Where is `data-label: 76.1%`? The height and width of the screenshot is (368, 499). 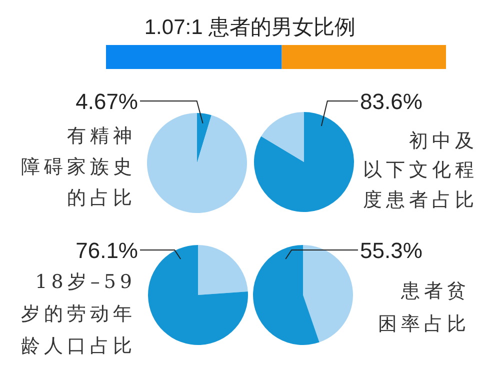 data-label: 76.1% is located at coordinates (107, 250).